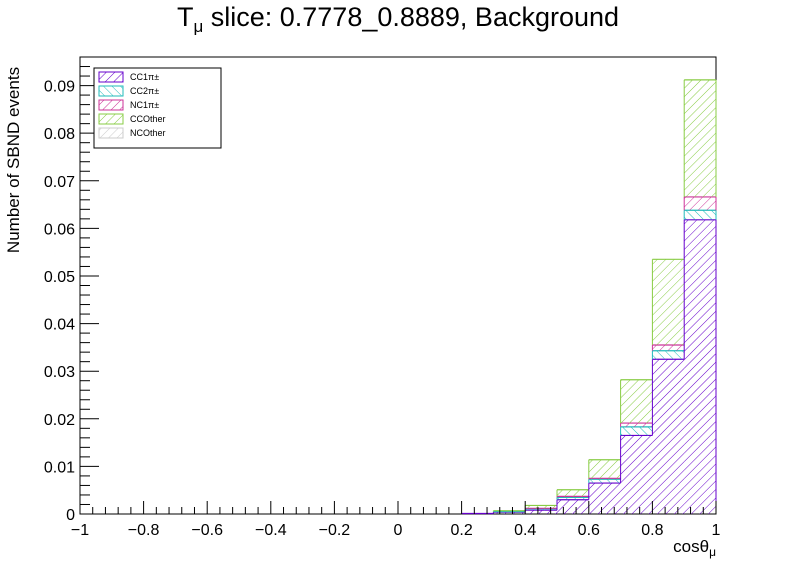 The image size is (796, 572). I want to click on bar-CC1π±-bin-13, so click(509, 513).